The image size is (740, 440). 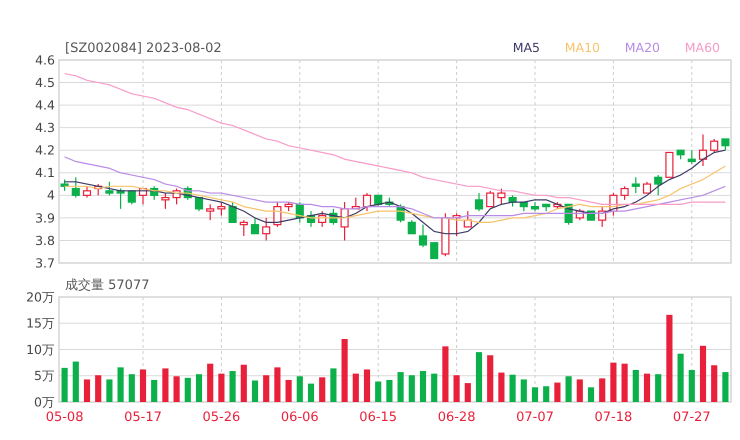 I want to click on y-tick-label: 3.7, so click(x=45, y=262).